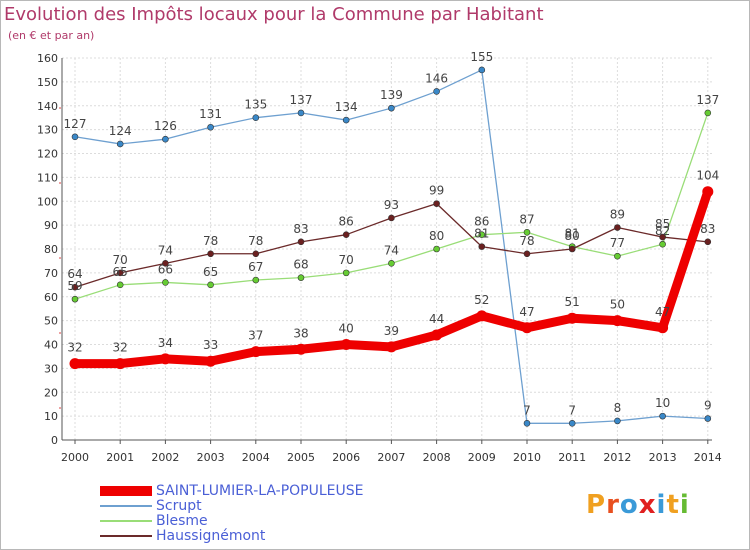 The width and height of the screenshot is (750, 550). I want to click on y-tick-label: 0, so click(54, 440).